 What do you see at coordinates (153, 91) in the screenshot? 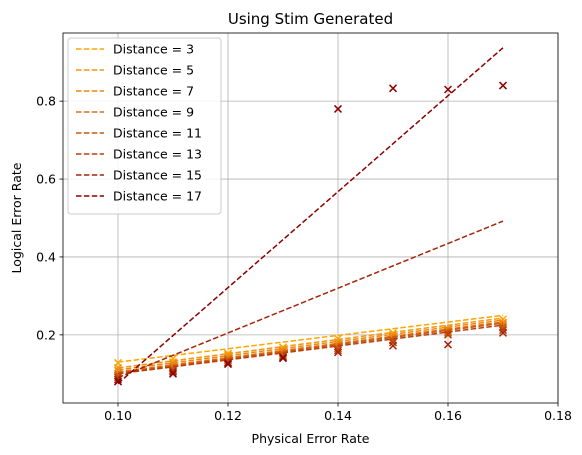
I see `legend-label: Distance = 7` at bounding box center [153, 91].